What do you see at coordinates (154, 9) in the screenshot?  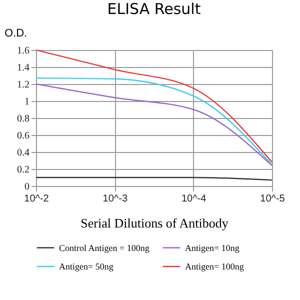 I see `chart-title: ELISA Result` at bounding box center [154, 9].